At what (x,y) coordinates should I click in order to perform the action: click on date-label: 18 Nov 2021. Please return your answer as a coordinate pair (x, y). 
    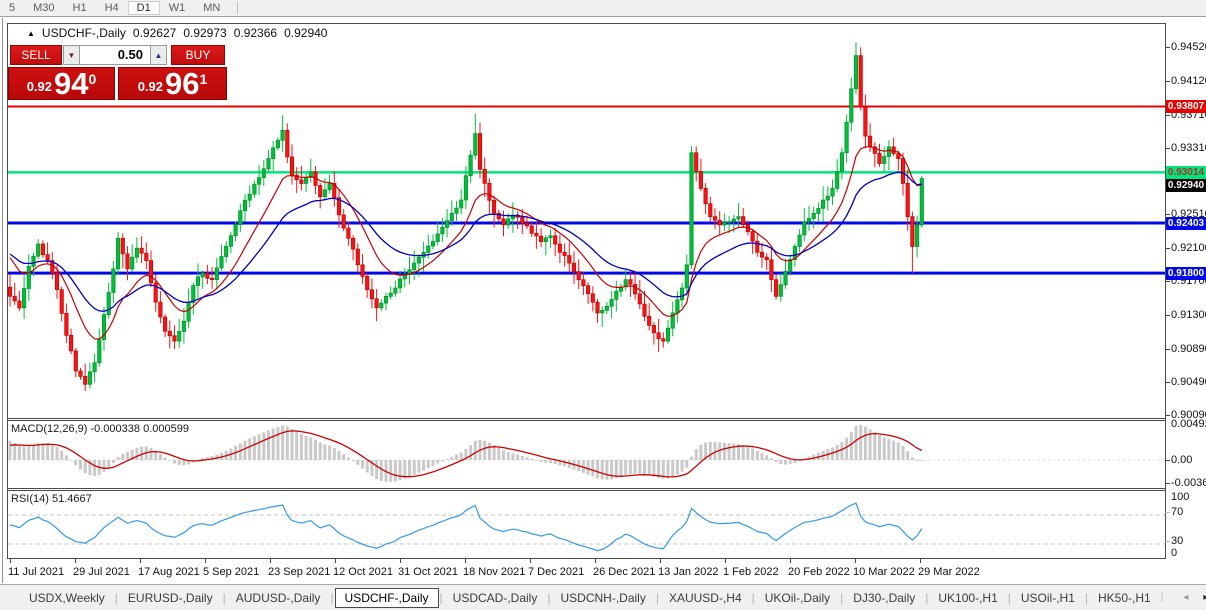
    Looking at the image, I should click on (494, 572).